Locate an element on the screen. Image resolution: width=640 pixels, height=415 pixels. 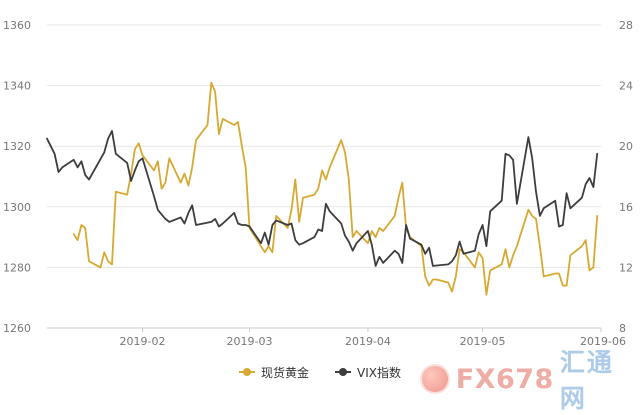
x-tick-label: 2019-03 is located at coordinates (250, 341).